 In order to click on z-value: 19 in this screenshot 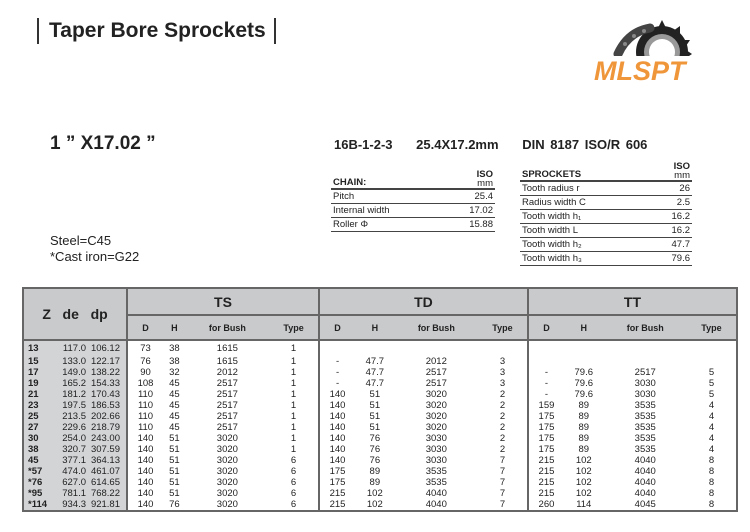, I will do `click(33, 383)`.